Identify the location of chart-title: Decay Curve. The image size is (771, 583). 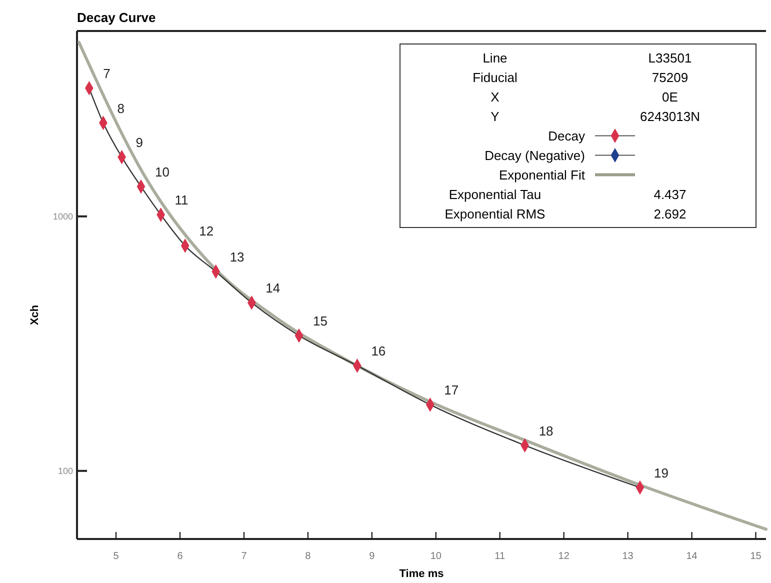
(116, 17).